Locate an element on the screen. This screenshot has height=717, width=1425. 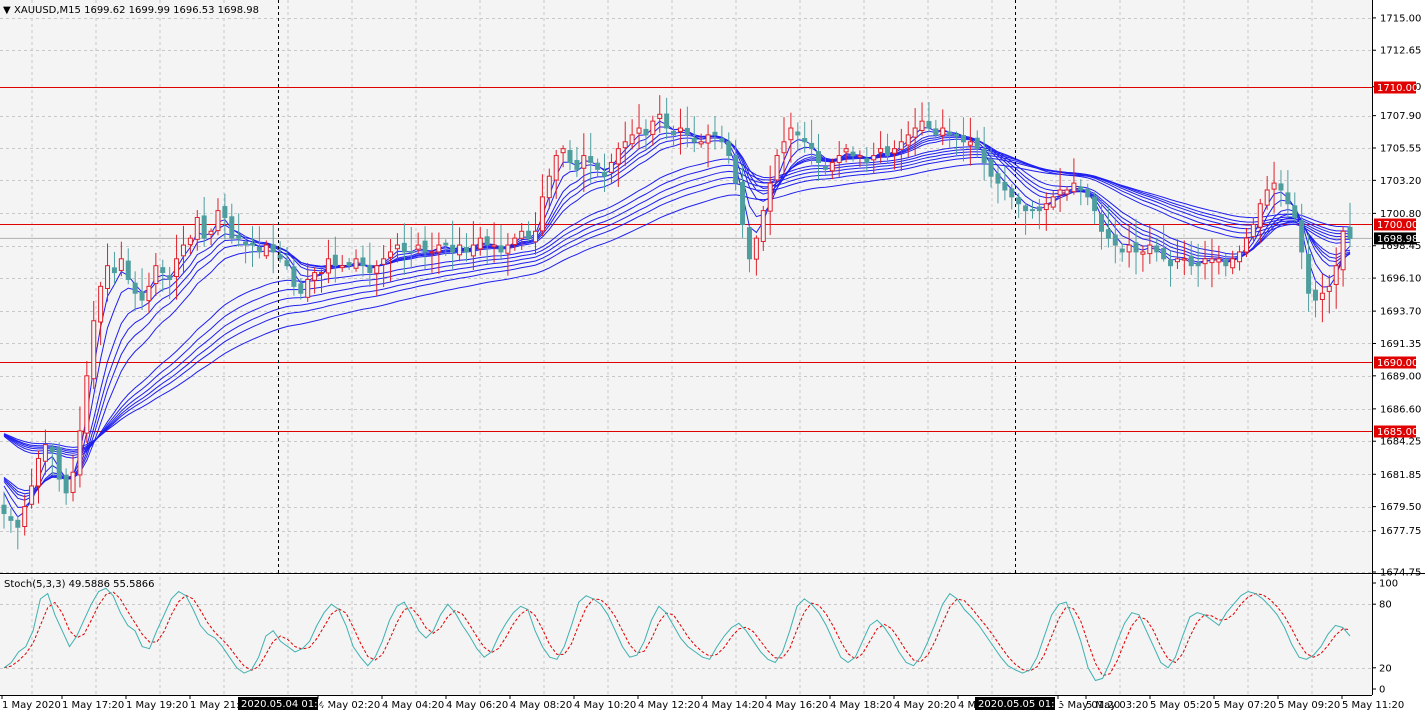
time-tick-label: 4 May 04:20 is located at coordinates (413, 705).